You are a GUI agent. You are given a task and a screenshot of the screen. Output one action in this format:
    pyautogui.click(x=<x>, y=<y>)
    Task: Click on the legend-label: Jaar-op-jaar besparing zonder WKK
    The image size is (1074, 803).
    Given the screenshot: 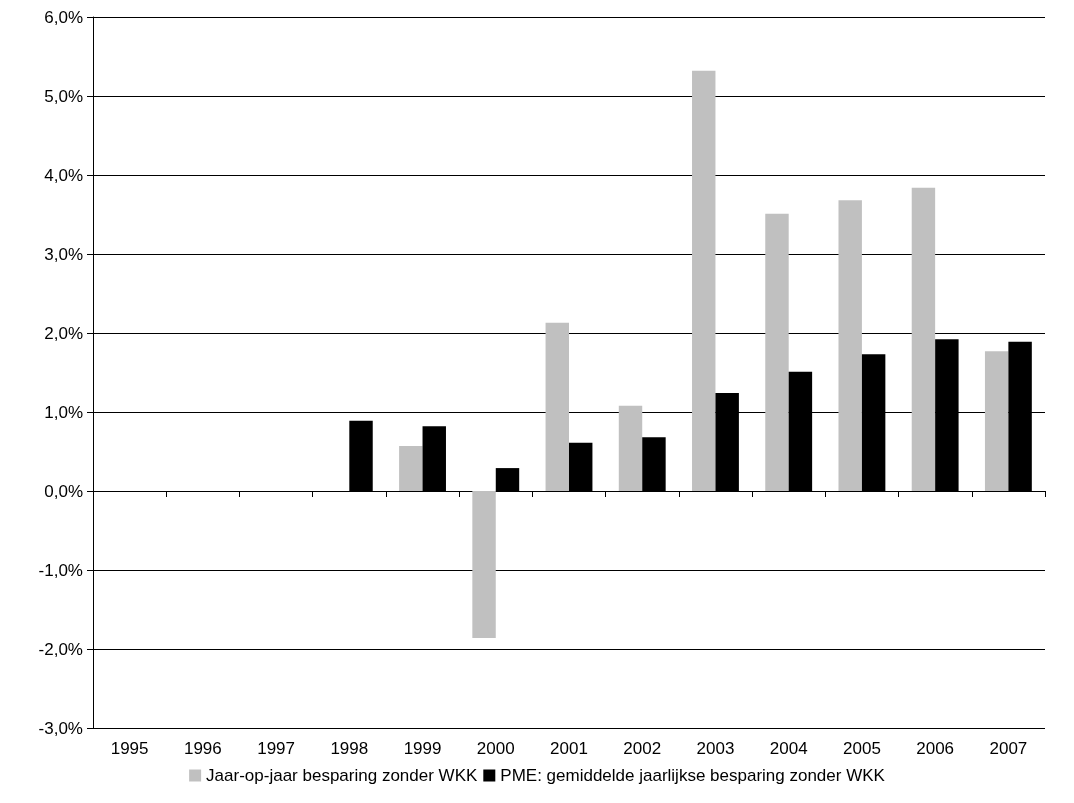 What is the action you would take?
    pyautogui.click(x=342, y=775)
    